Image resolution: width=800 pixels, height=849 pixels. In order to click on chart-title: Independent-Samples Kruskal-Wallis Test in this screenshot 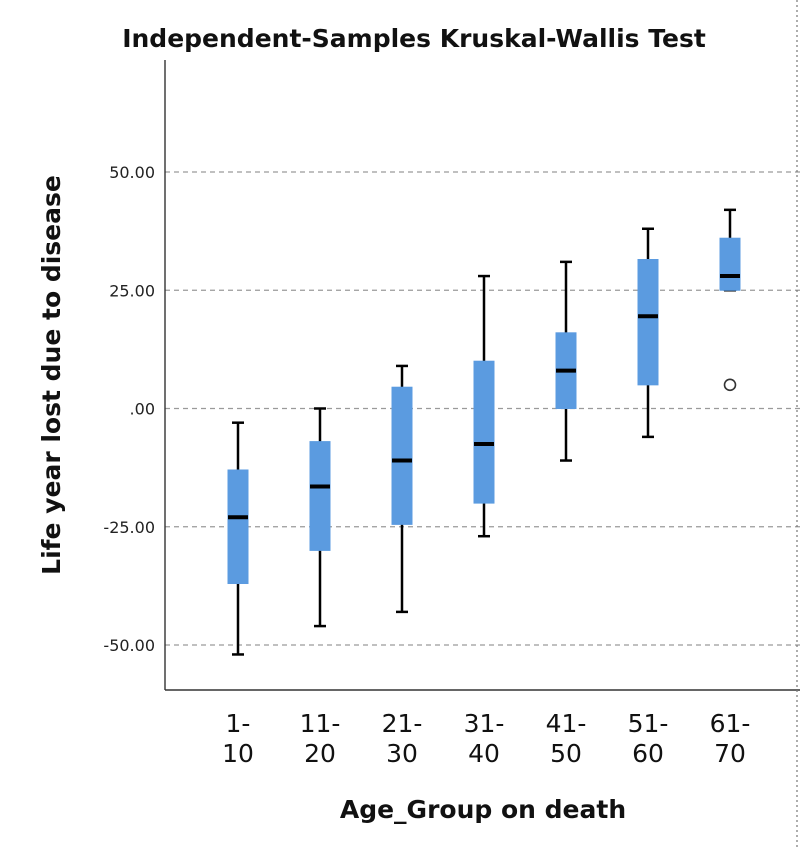, I will do `click(414, 38)`.